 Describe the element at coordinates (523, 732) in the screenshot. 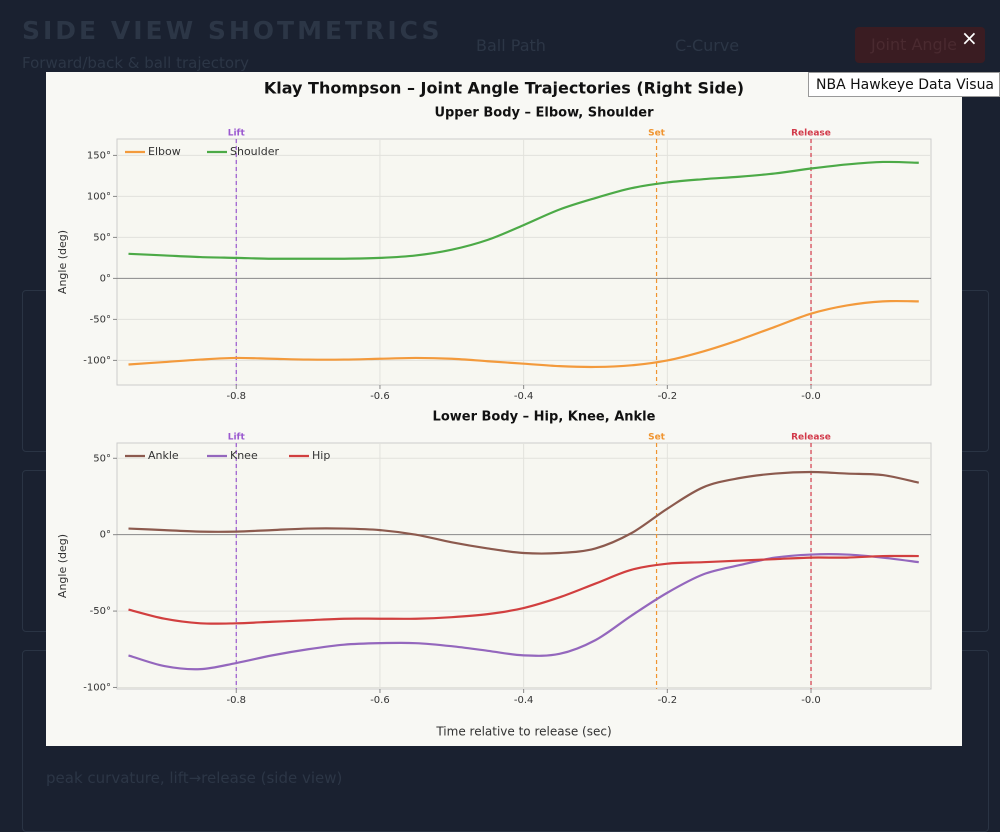

I see `x-axis-label: Time relative to release (sec)` at that location.